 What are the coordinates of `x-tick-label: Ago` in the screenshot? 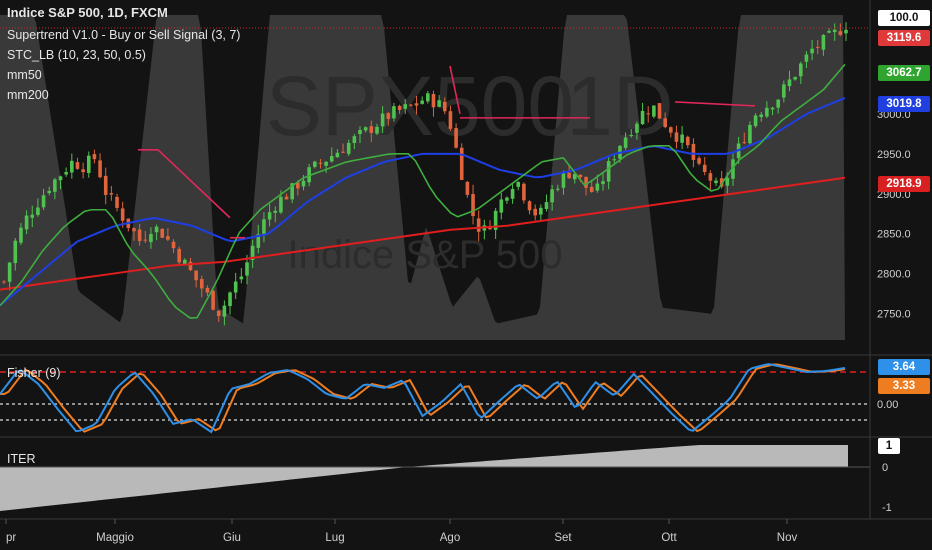 It's located at (450, 538).